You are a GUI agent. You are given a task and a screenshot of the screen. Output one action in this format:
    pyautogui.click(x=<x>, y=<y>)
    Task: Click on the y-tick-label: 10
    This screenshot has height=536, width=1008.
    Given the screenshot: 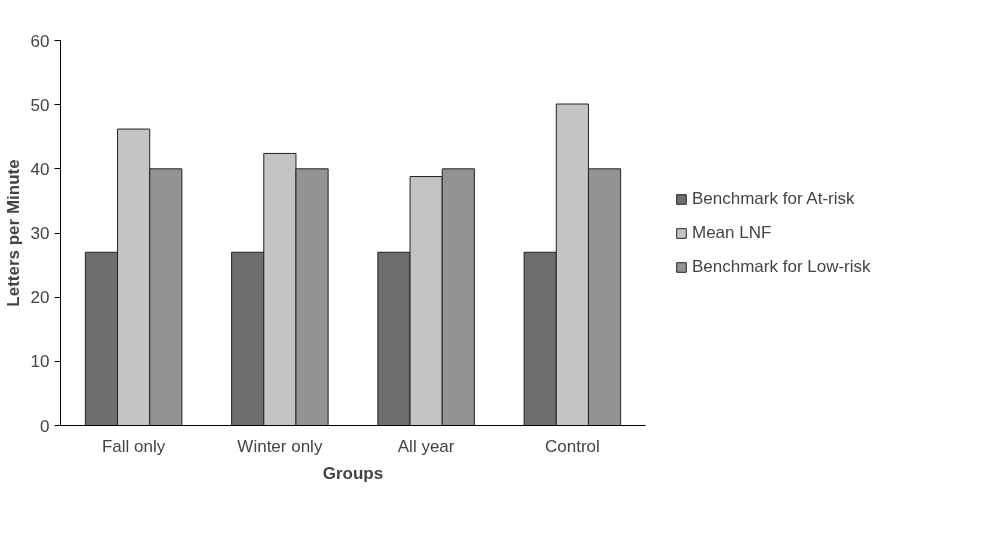 What is the action you would take?
    pyautogui.click(x=40, y=362)
    